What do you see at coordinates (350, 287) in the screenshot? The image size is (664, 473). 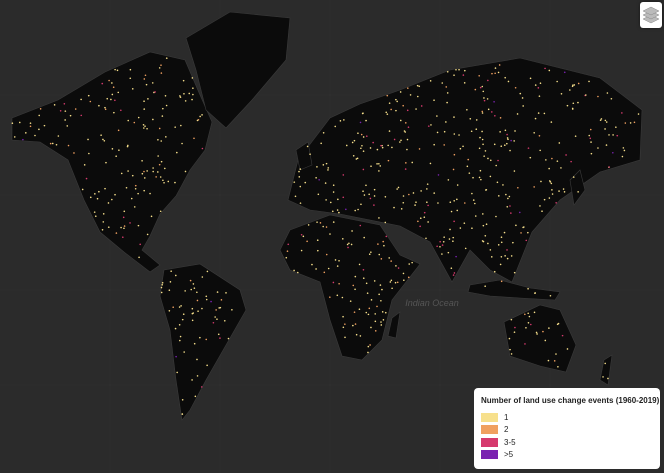 I see `africa` at bounding box center [350, 287].